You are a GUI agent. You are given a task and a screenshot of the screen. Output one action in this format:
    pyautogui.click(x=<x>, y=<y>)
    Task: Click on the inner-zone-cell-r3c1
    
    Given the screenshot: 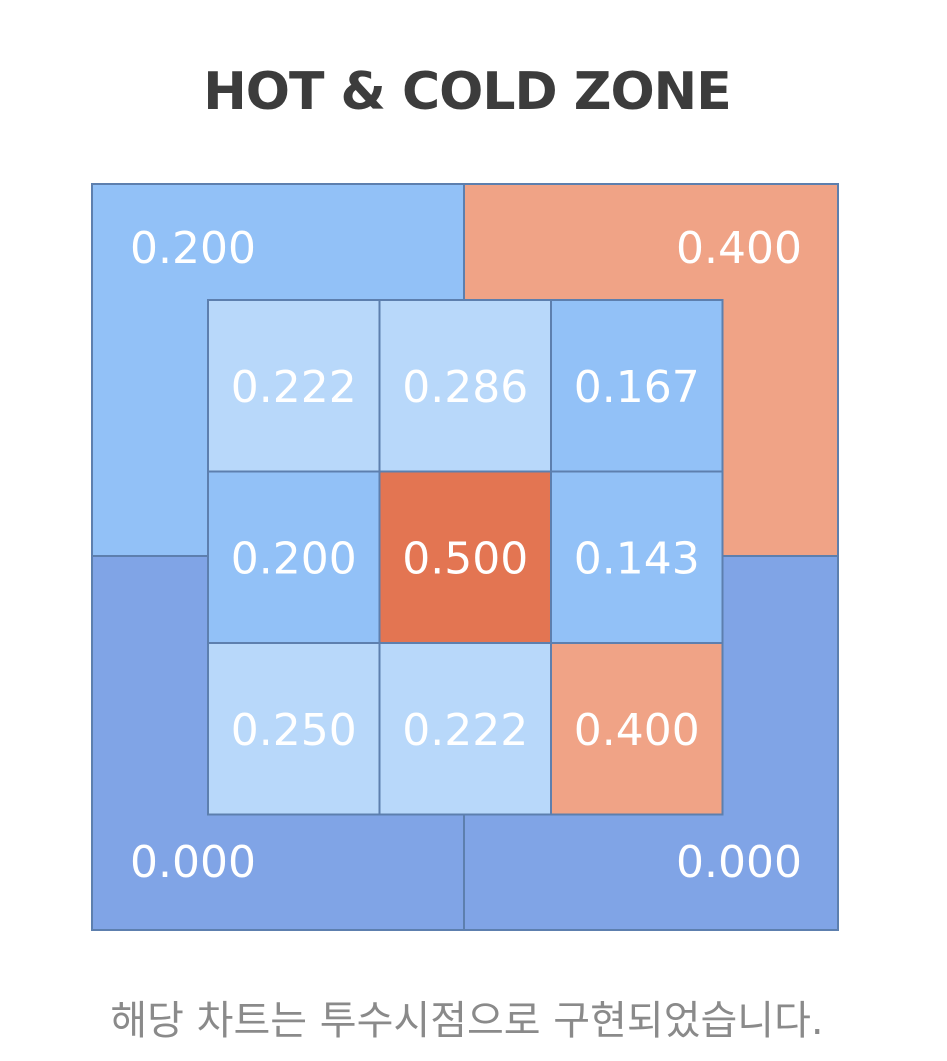 What is the action you would take?
    pyautogui.click(x=294, y=729)
    